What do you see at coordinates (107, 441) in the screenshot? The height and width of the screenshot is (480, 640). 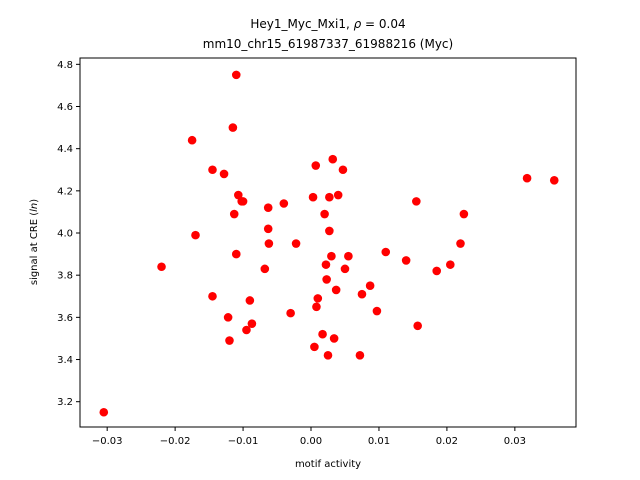 I see `x-tick-label: −0.03` at bounding box center [107, 441].